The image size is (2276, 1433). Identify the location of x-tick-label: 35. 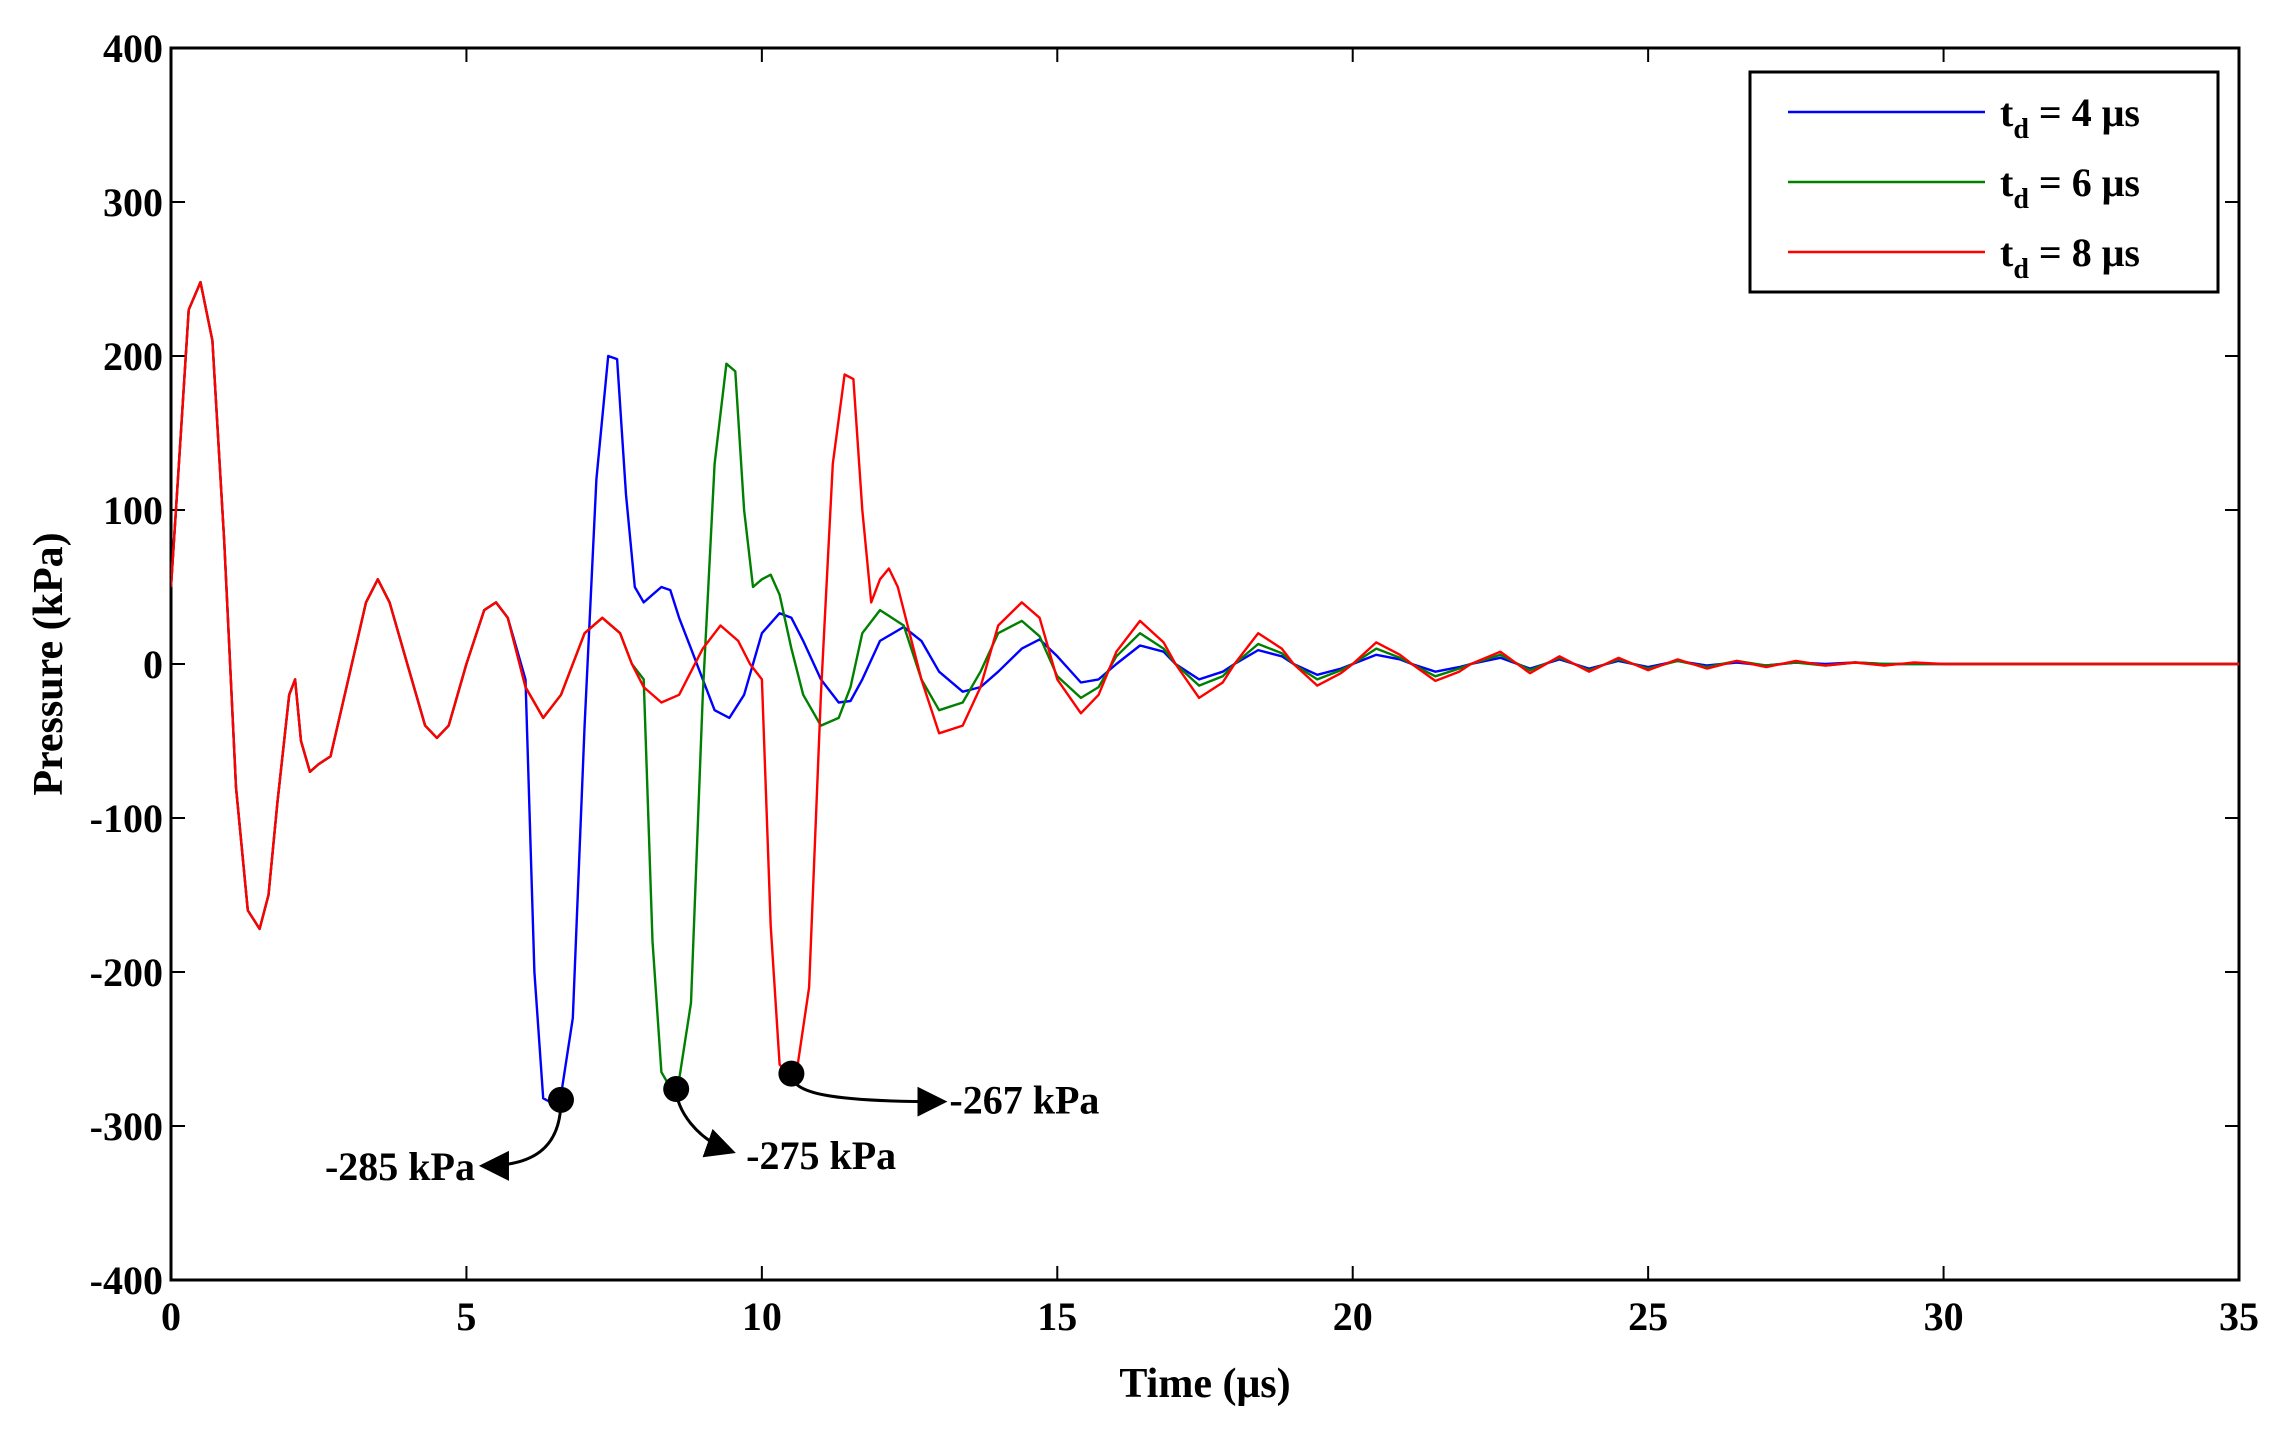
(2239, 1316).